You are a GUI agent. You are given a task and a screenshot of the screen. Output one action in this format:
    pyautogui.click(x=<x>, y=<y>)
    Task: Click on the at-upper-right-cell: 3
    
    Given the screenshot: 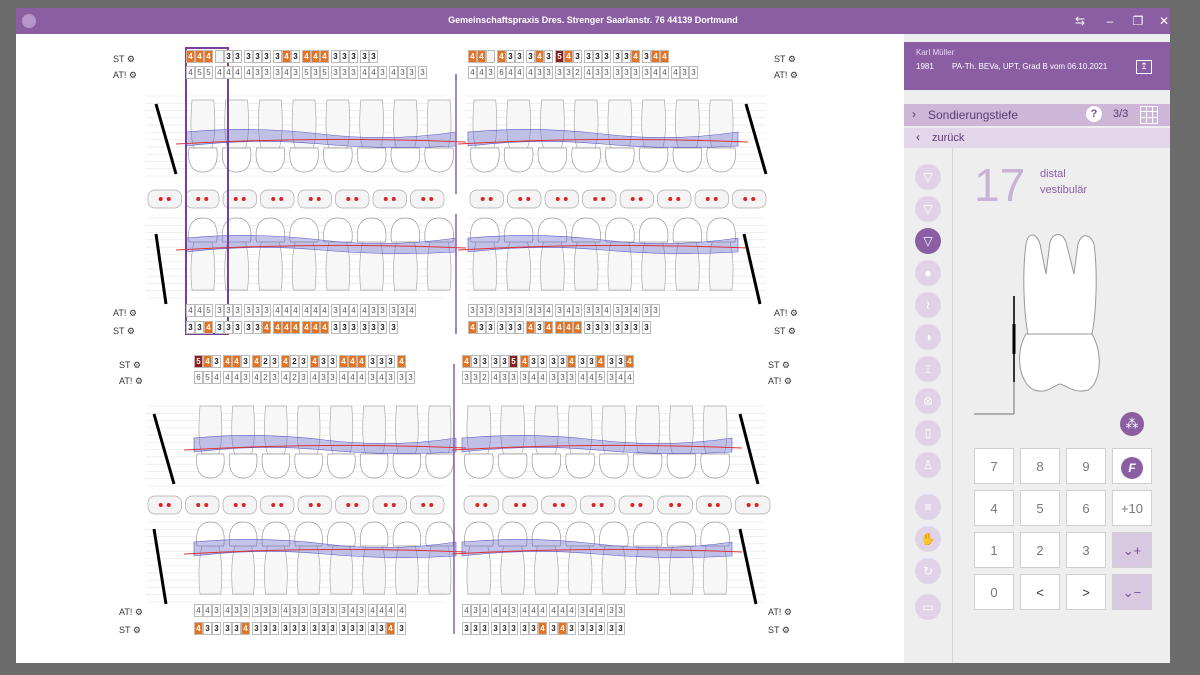 What is the action you would take?
    pyautogui.click(x=539, y=72)
    